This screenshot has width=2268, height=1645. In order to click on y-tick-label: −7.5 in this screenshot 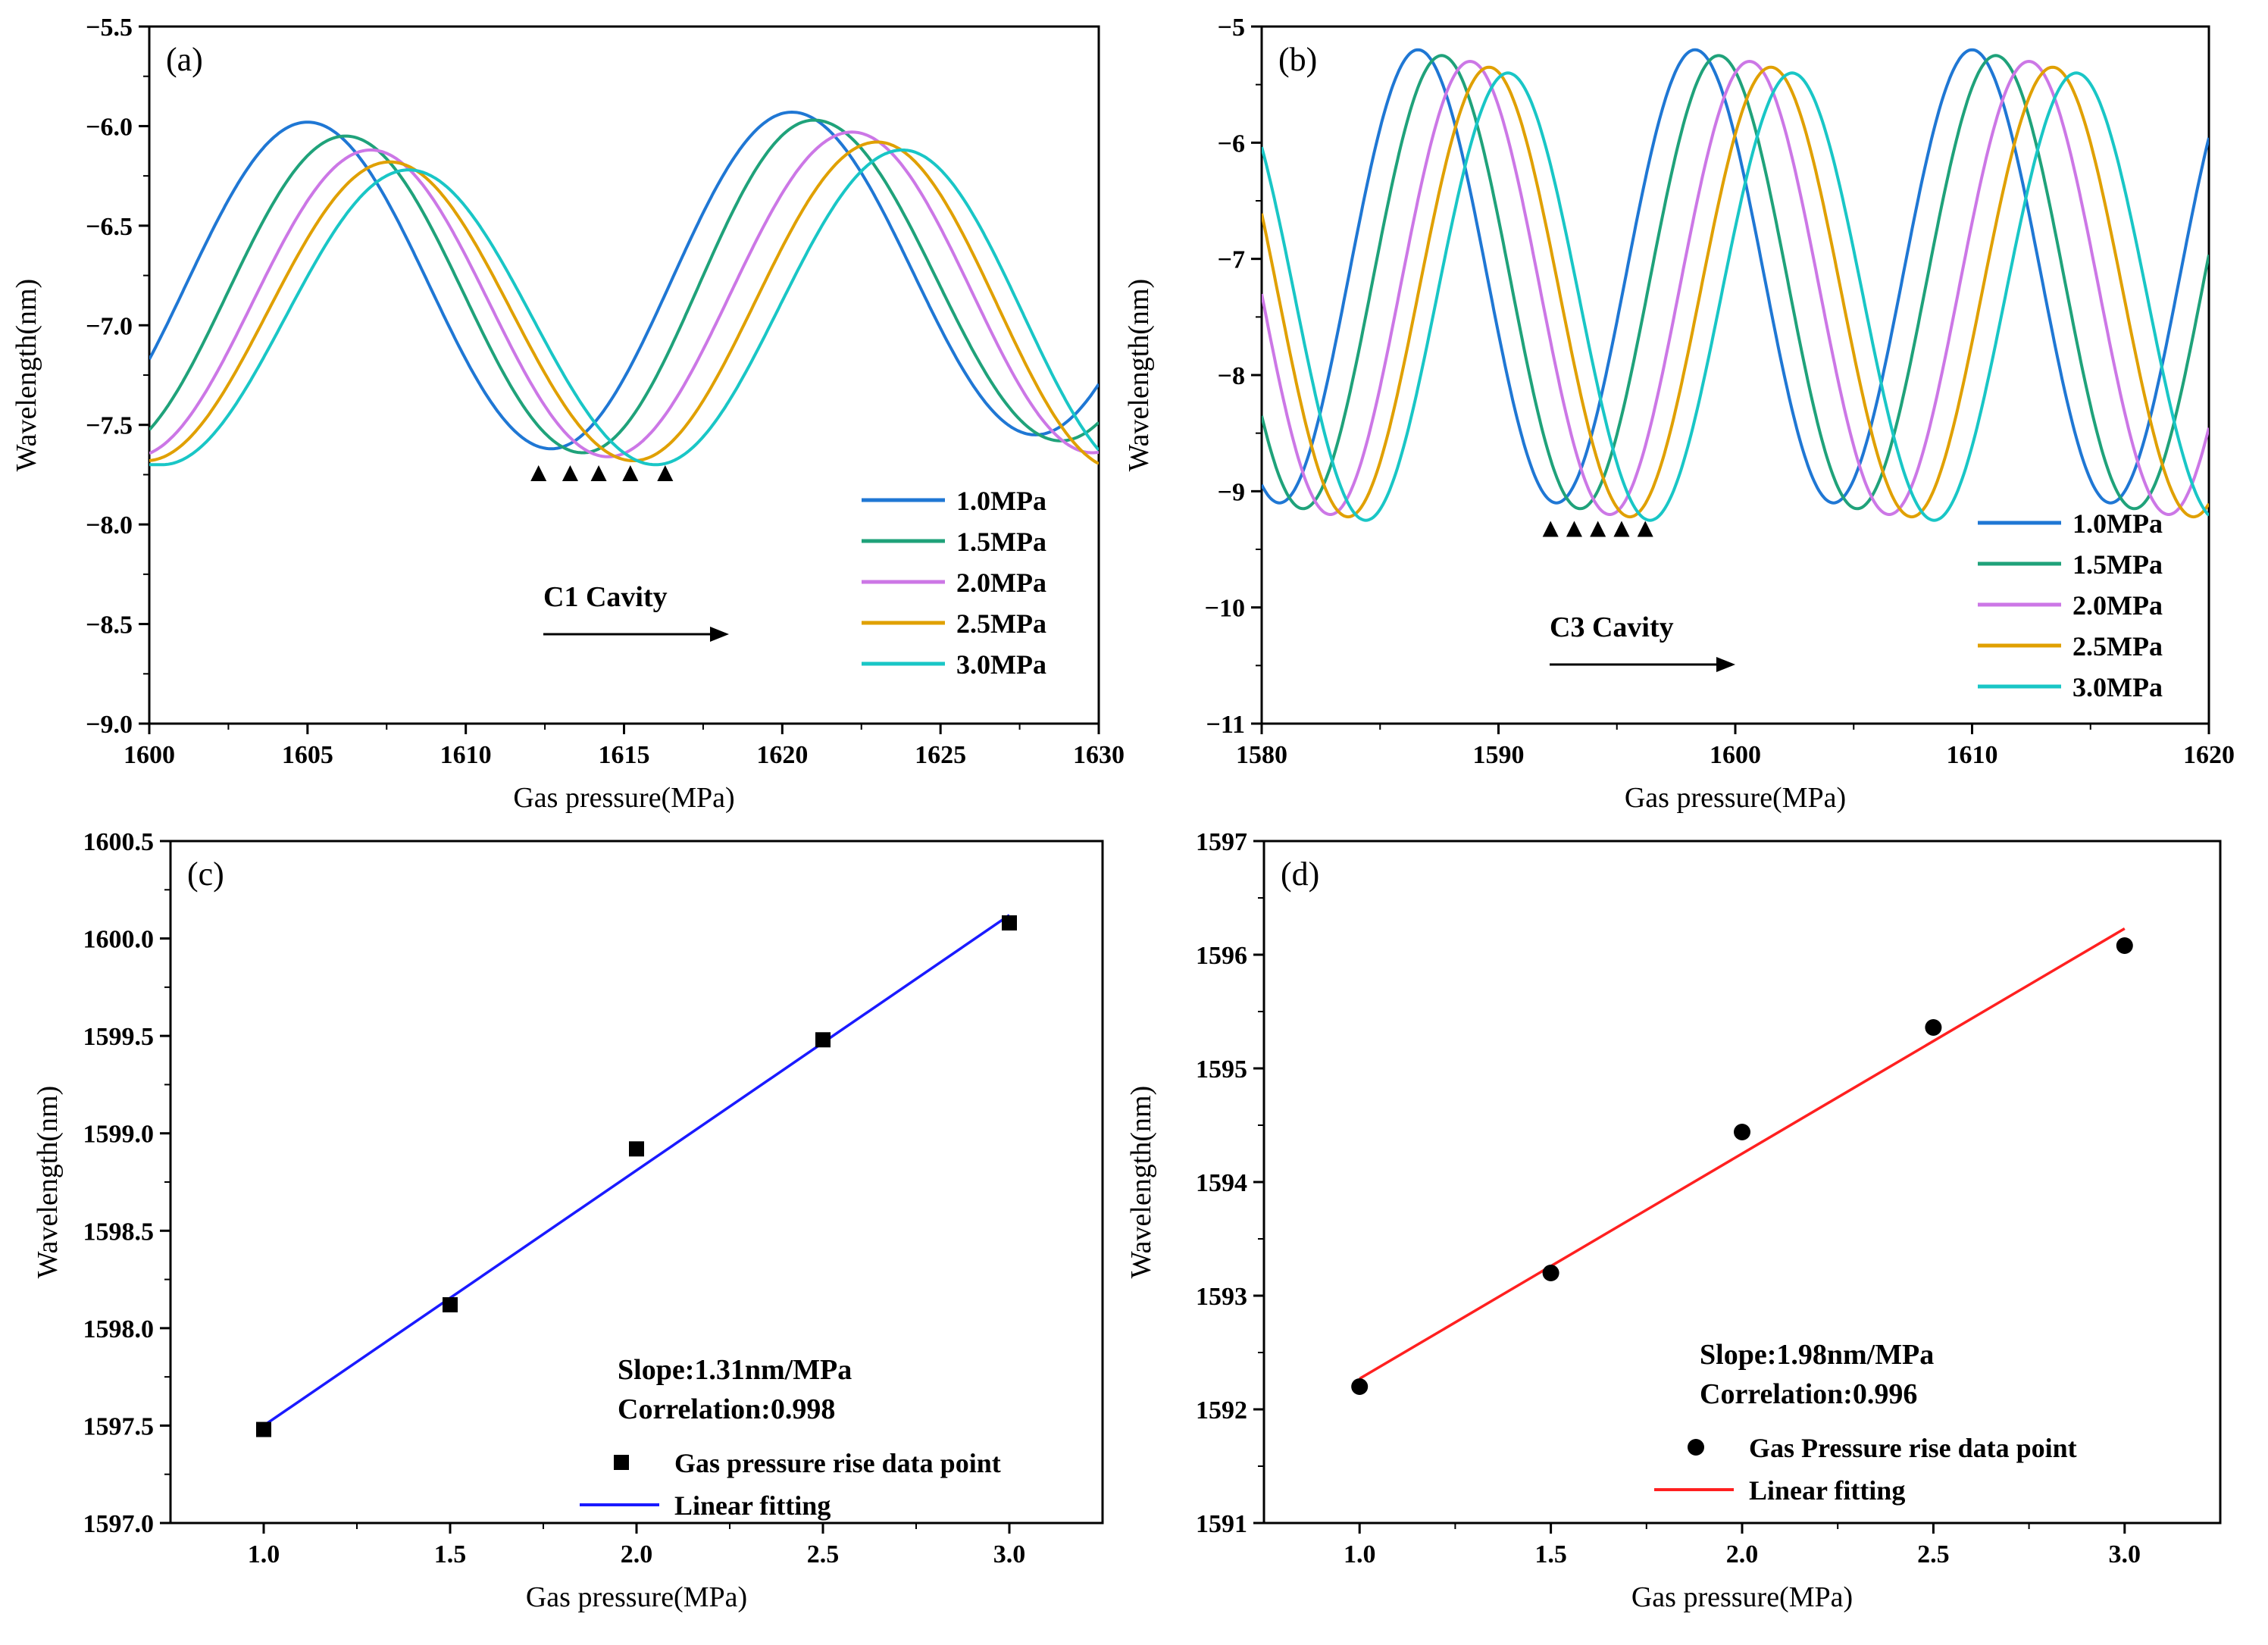, I will do `click(110, 426)`.